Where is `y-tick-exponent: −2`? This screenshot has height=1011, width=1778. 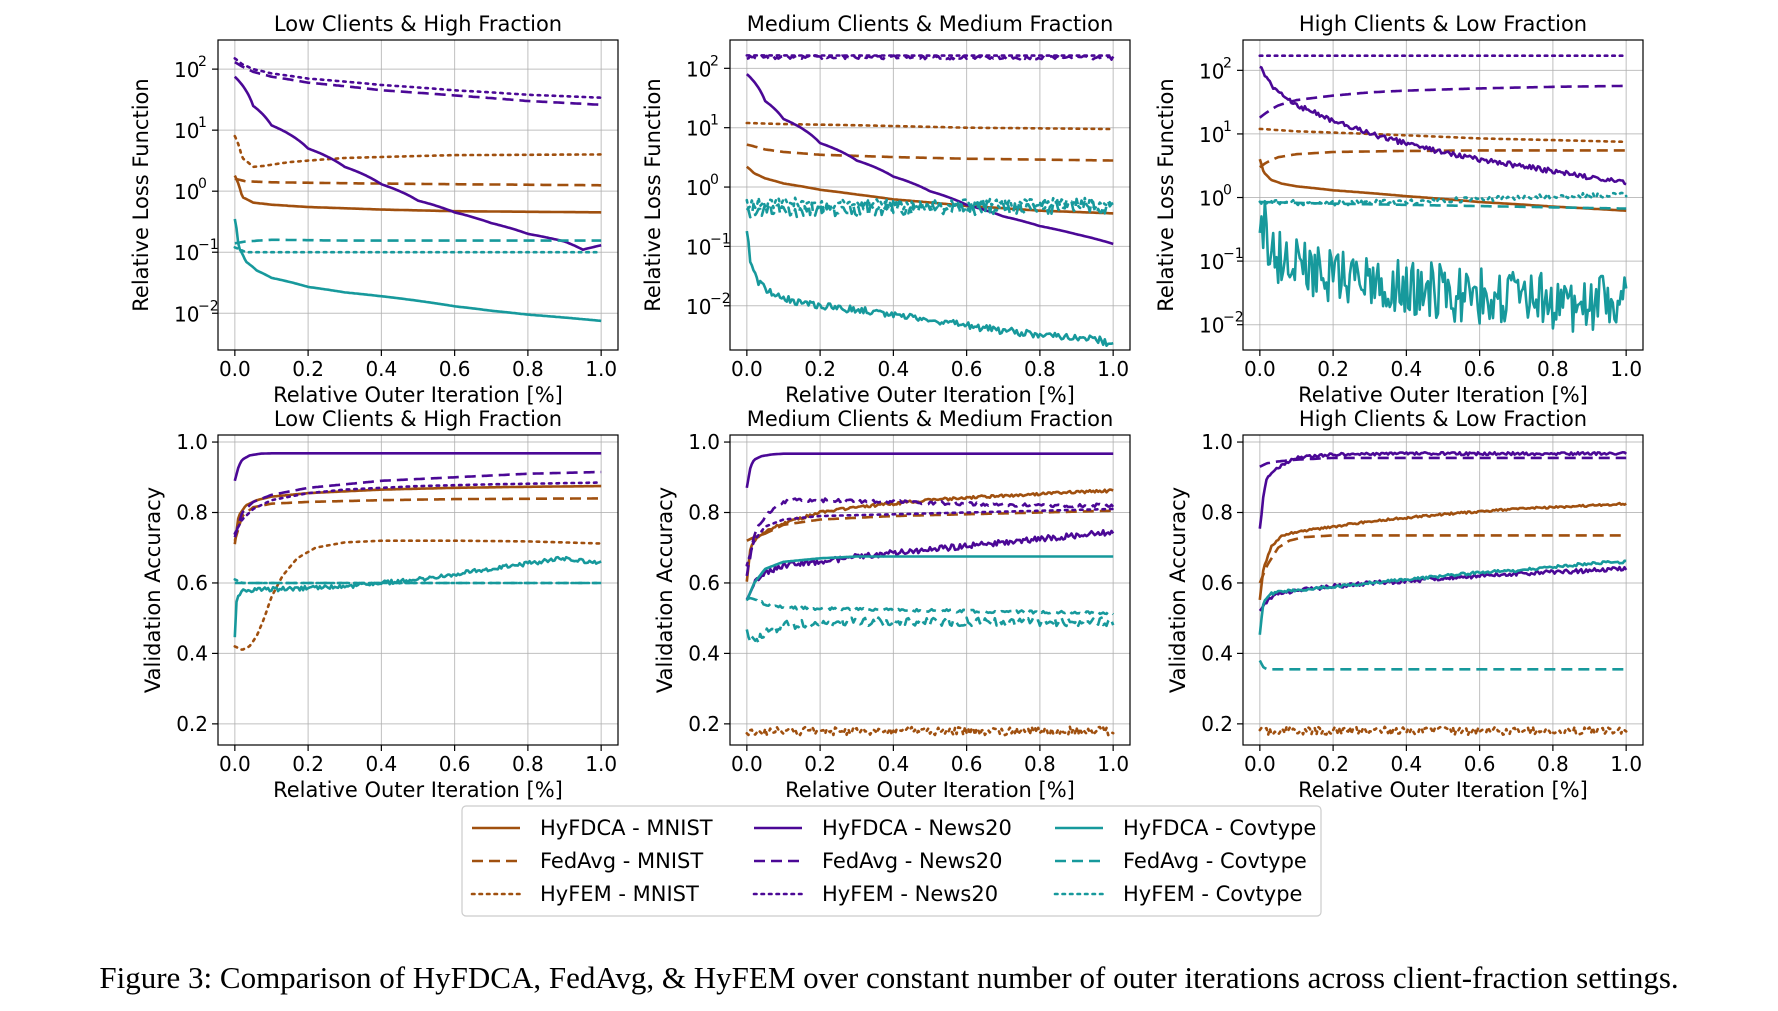 y-tick-exponent: −2 is located at coordinates (1233, 318).